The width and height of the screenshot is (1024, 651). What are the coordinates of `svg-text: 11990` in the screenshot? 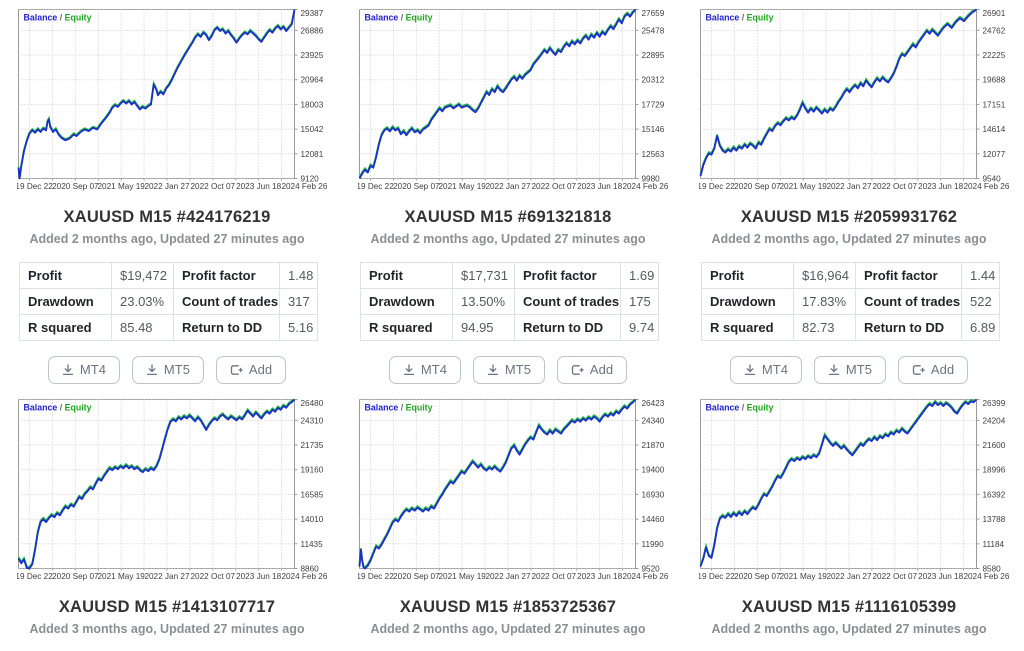 It's located at (653, 544).